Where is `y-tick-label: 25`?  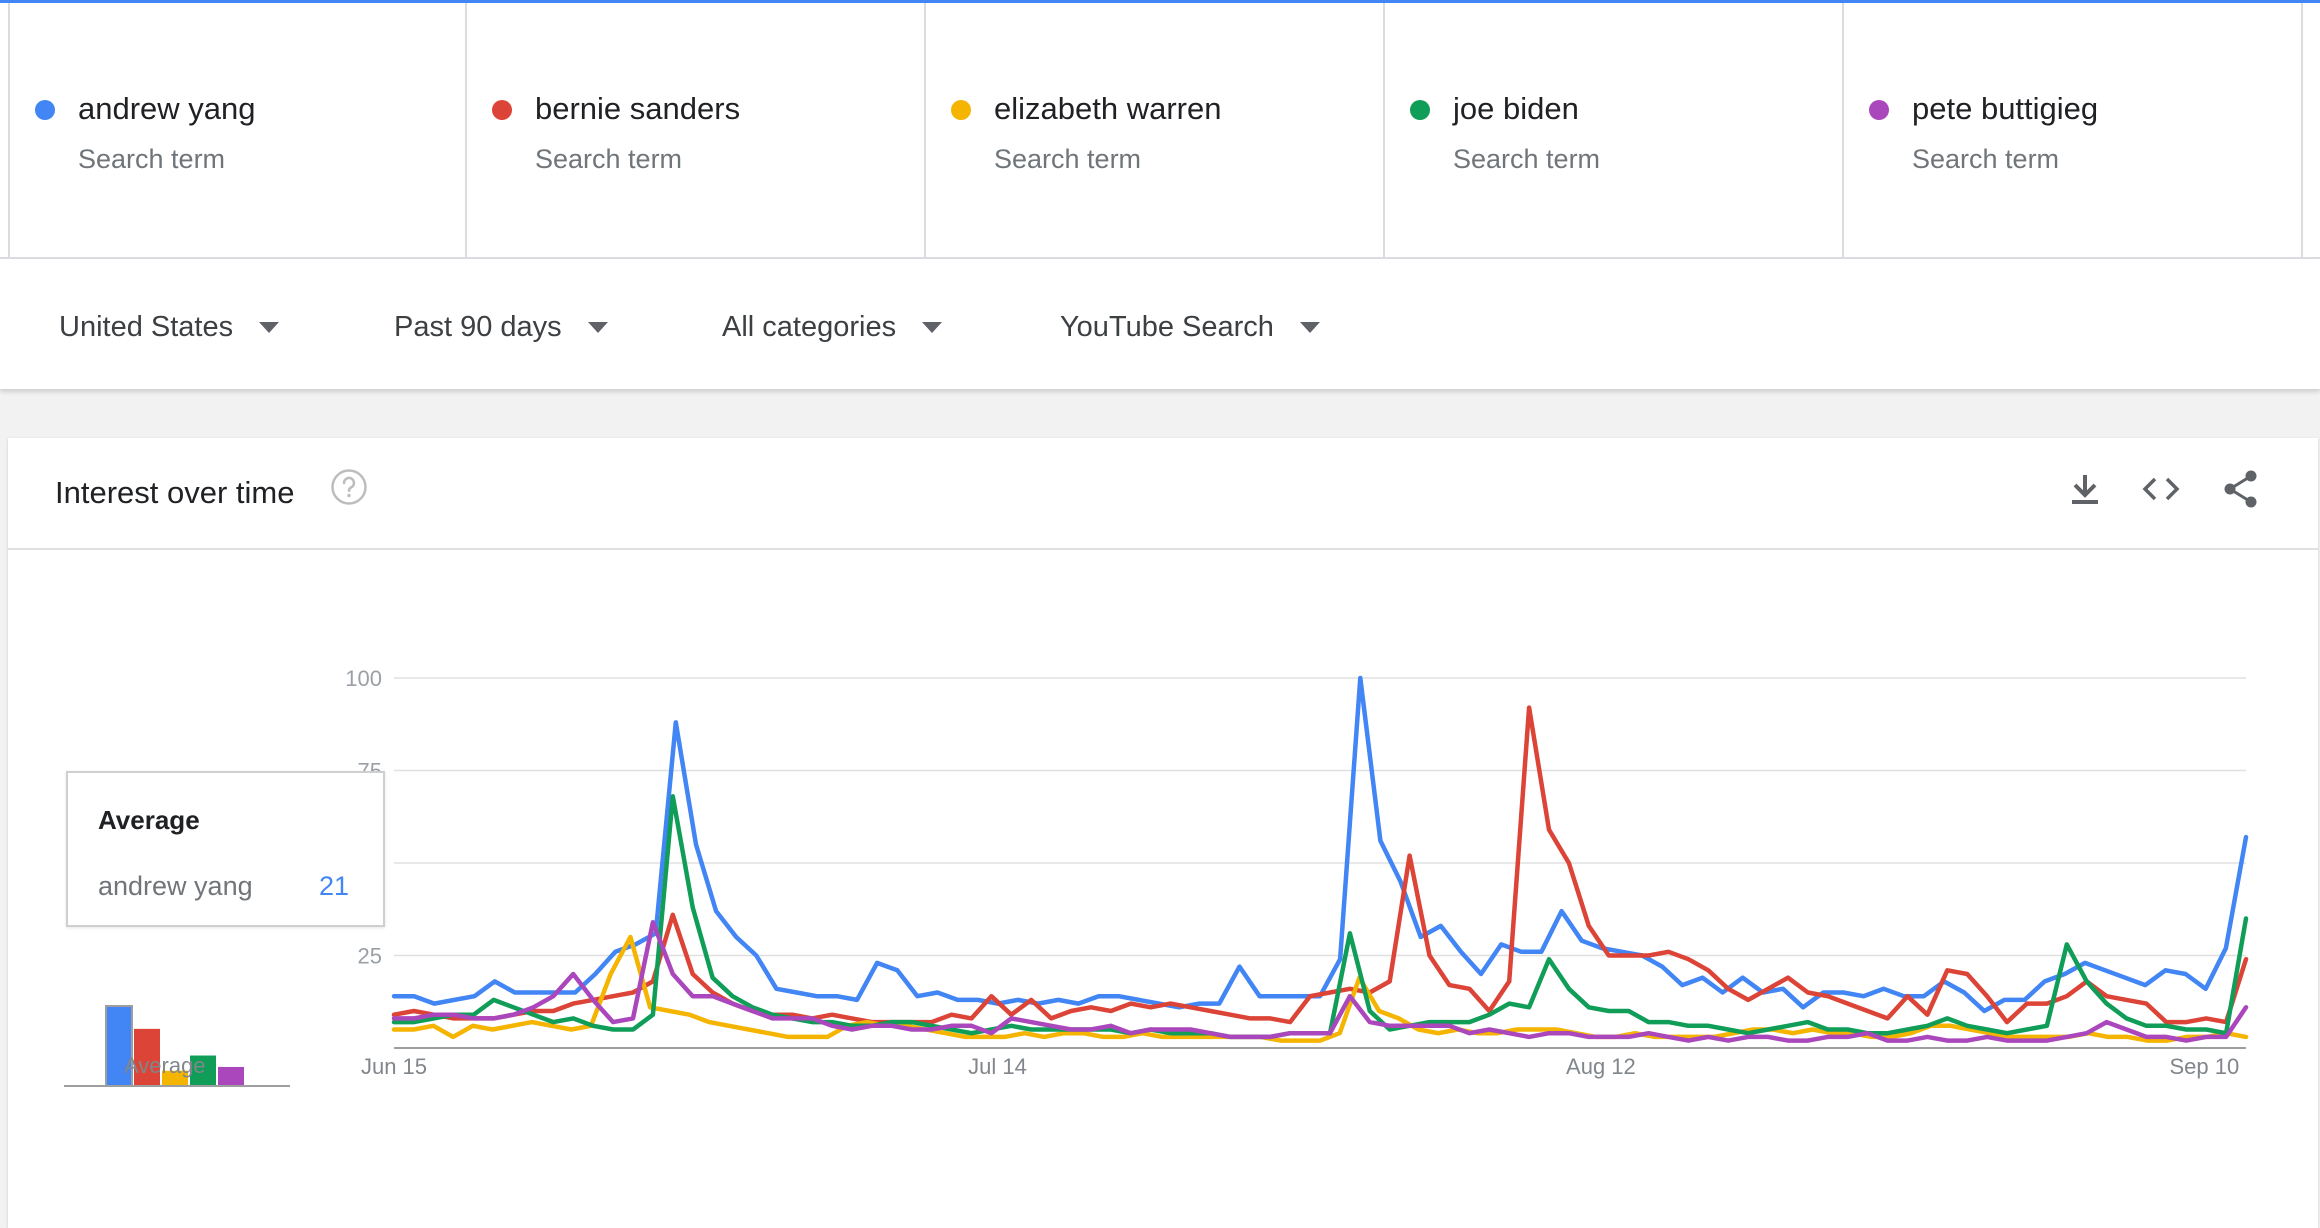 y-tick-label: 25 is located at coordinates (370, 956).